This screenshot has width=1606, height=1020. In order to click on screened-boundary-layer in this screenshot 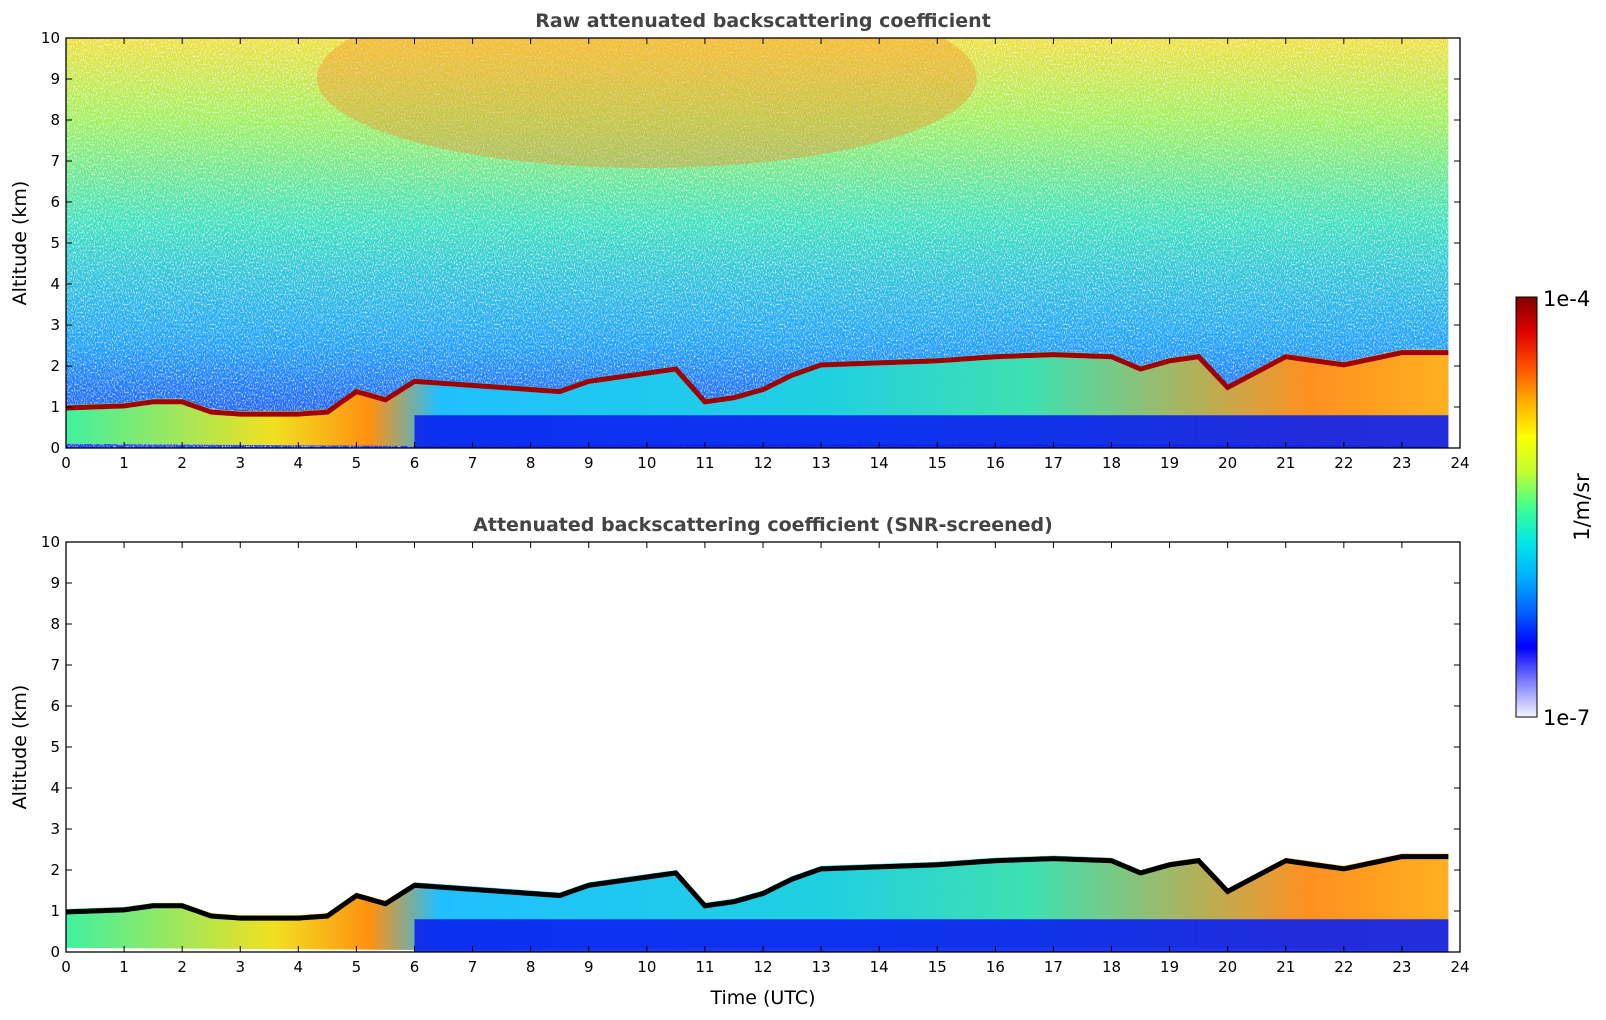, I will do `click(757, 902)`.